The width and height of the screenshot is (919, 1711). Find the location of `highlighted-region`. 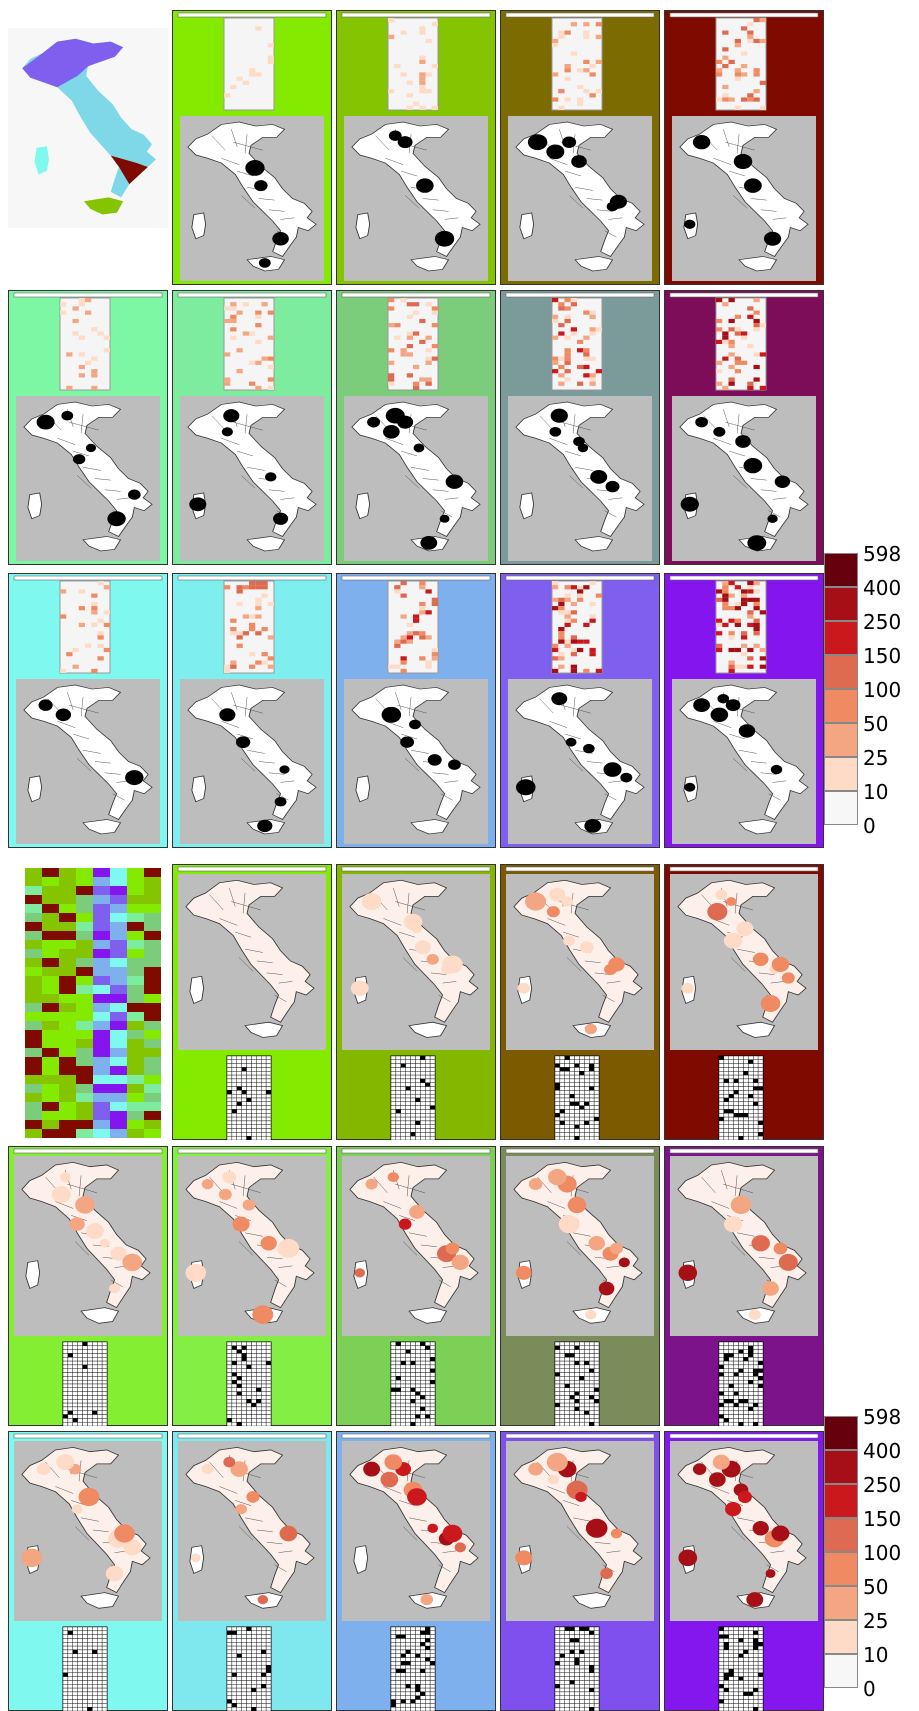

highlighted-region is located at coordinates (626, 777).